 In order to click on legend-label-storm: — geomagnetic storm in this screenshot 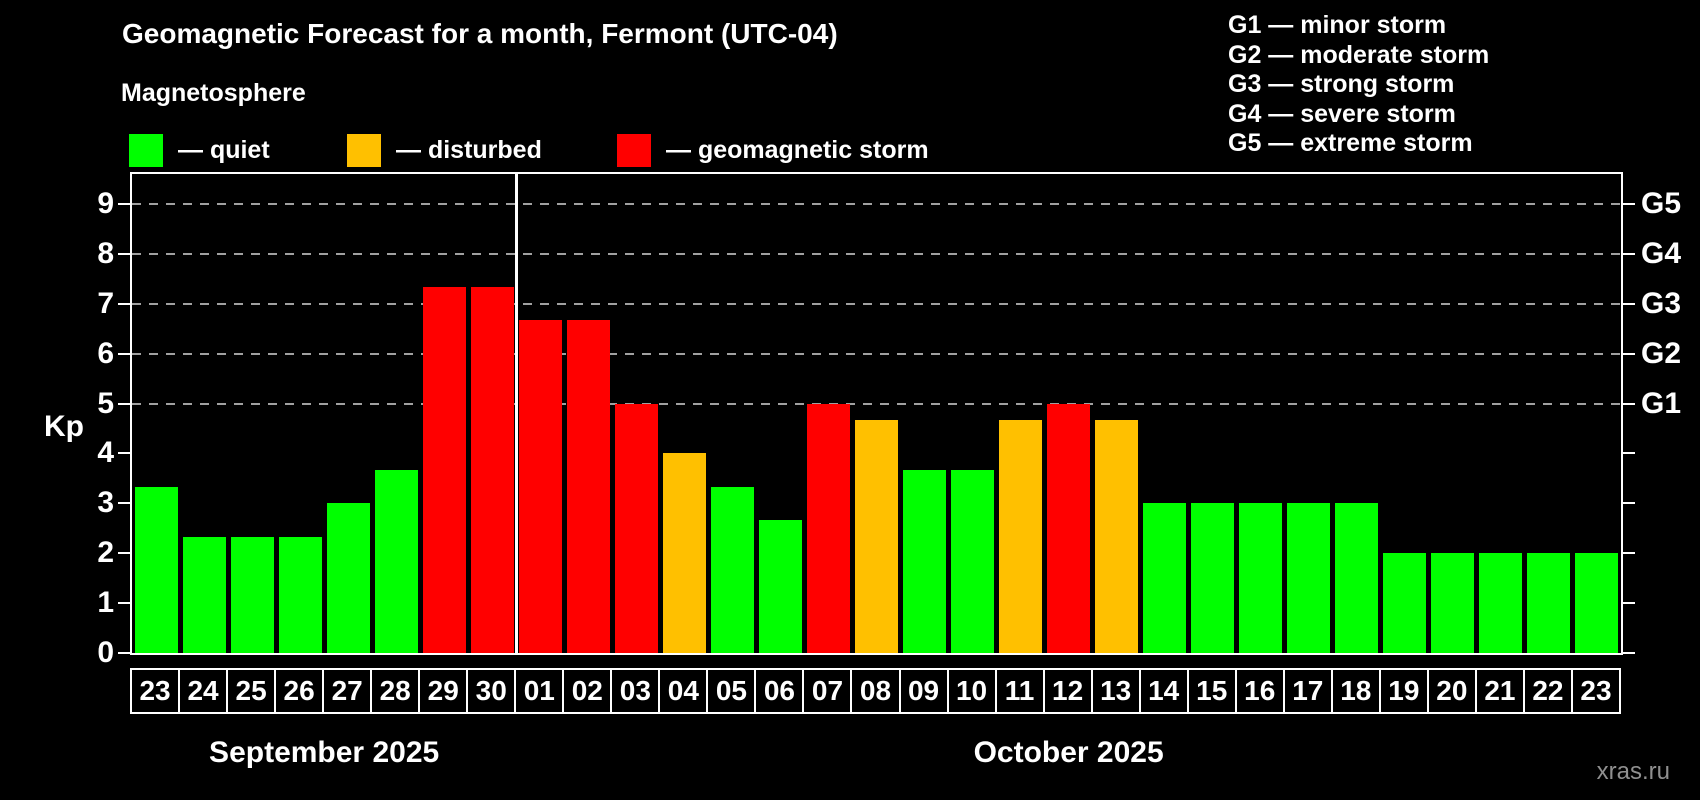, I will do `click(797, 150)`.